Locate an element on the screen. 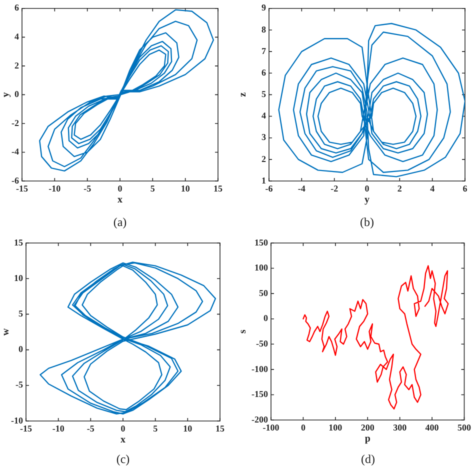  y-tick-label: -10 is located at coordinates (17, 420).